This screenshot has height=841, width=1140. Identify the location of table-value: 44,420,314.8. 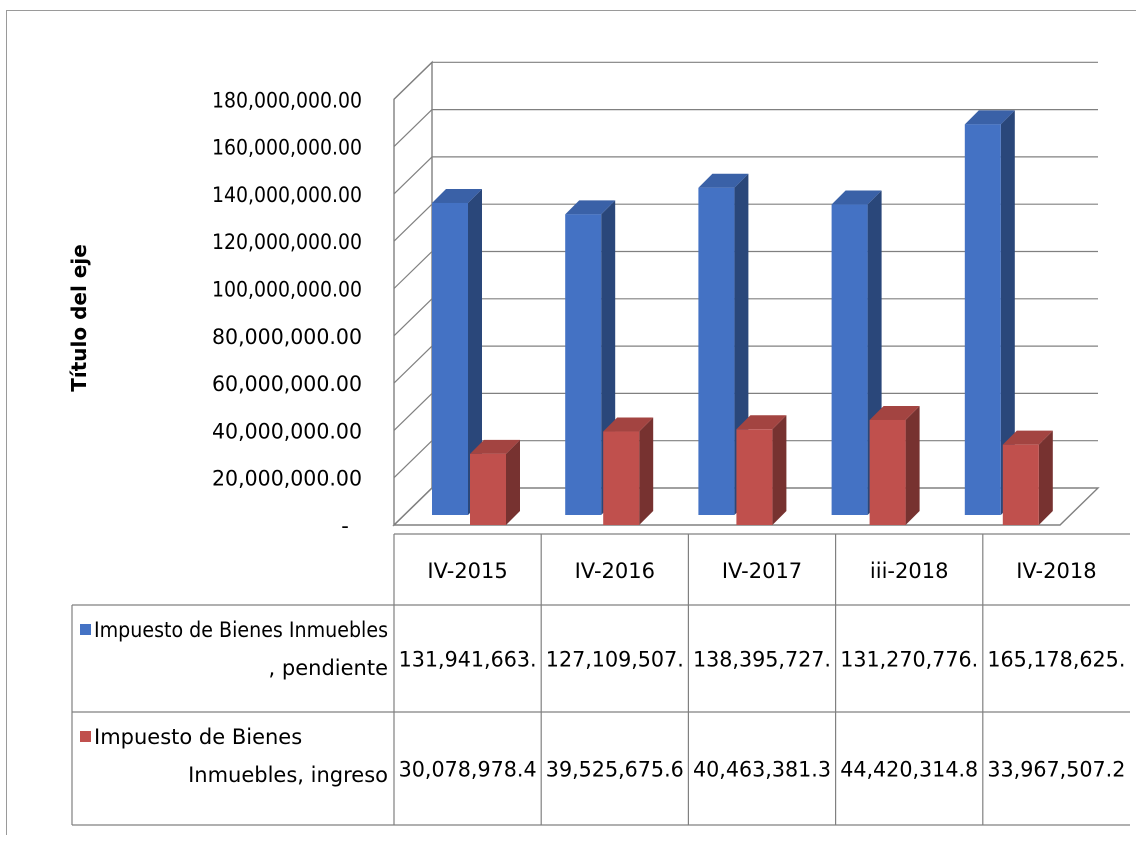
(909, 770).